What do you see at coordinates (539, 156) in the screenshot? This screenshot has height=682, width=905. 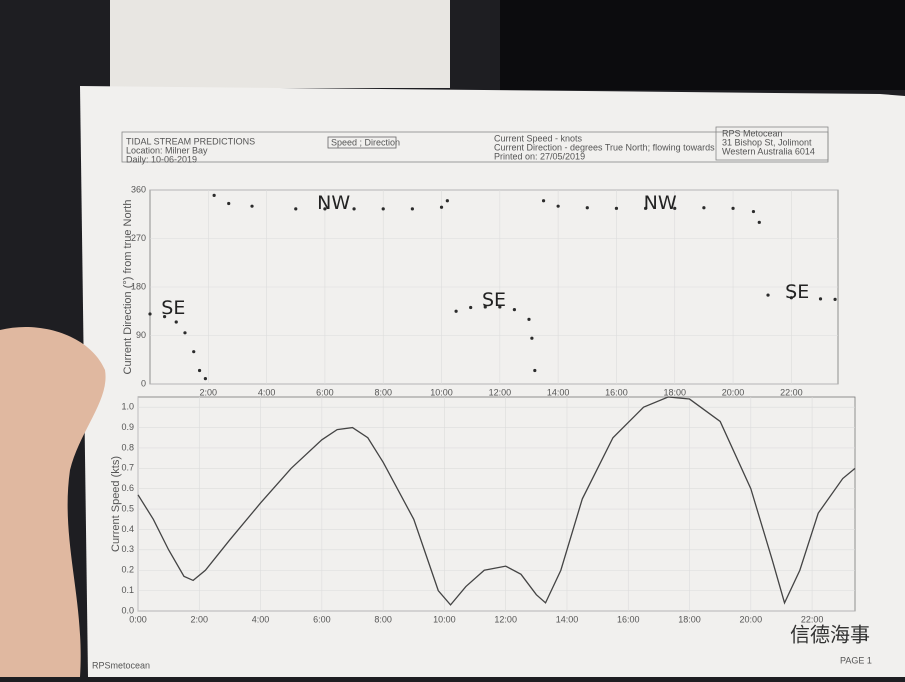 I see `header-printed: Printed on: 27/05/2019` at bounding box center [539, 156].